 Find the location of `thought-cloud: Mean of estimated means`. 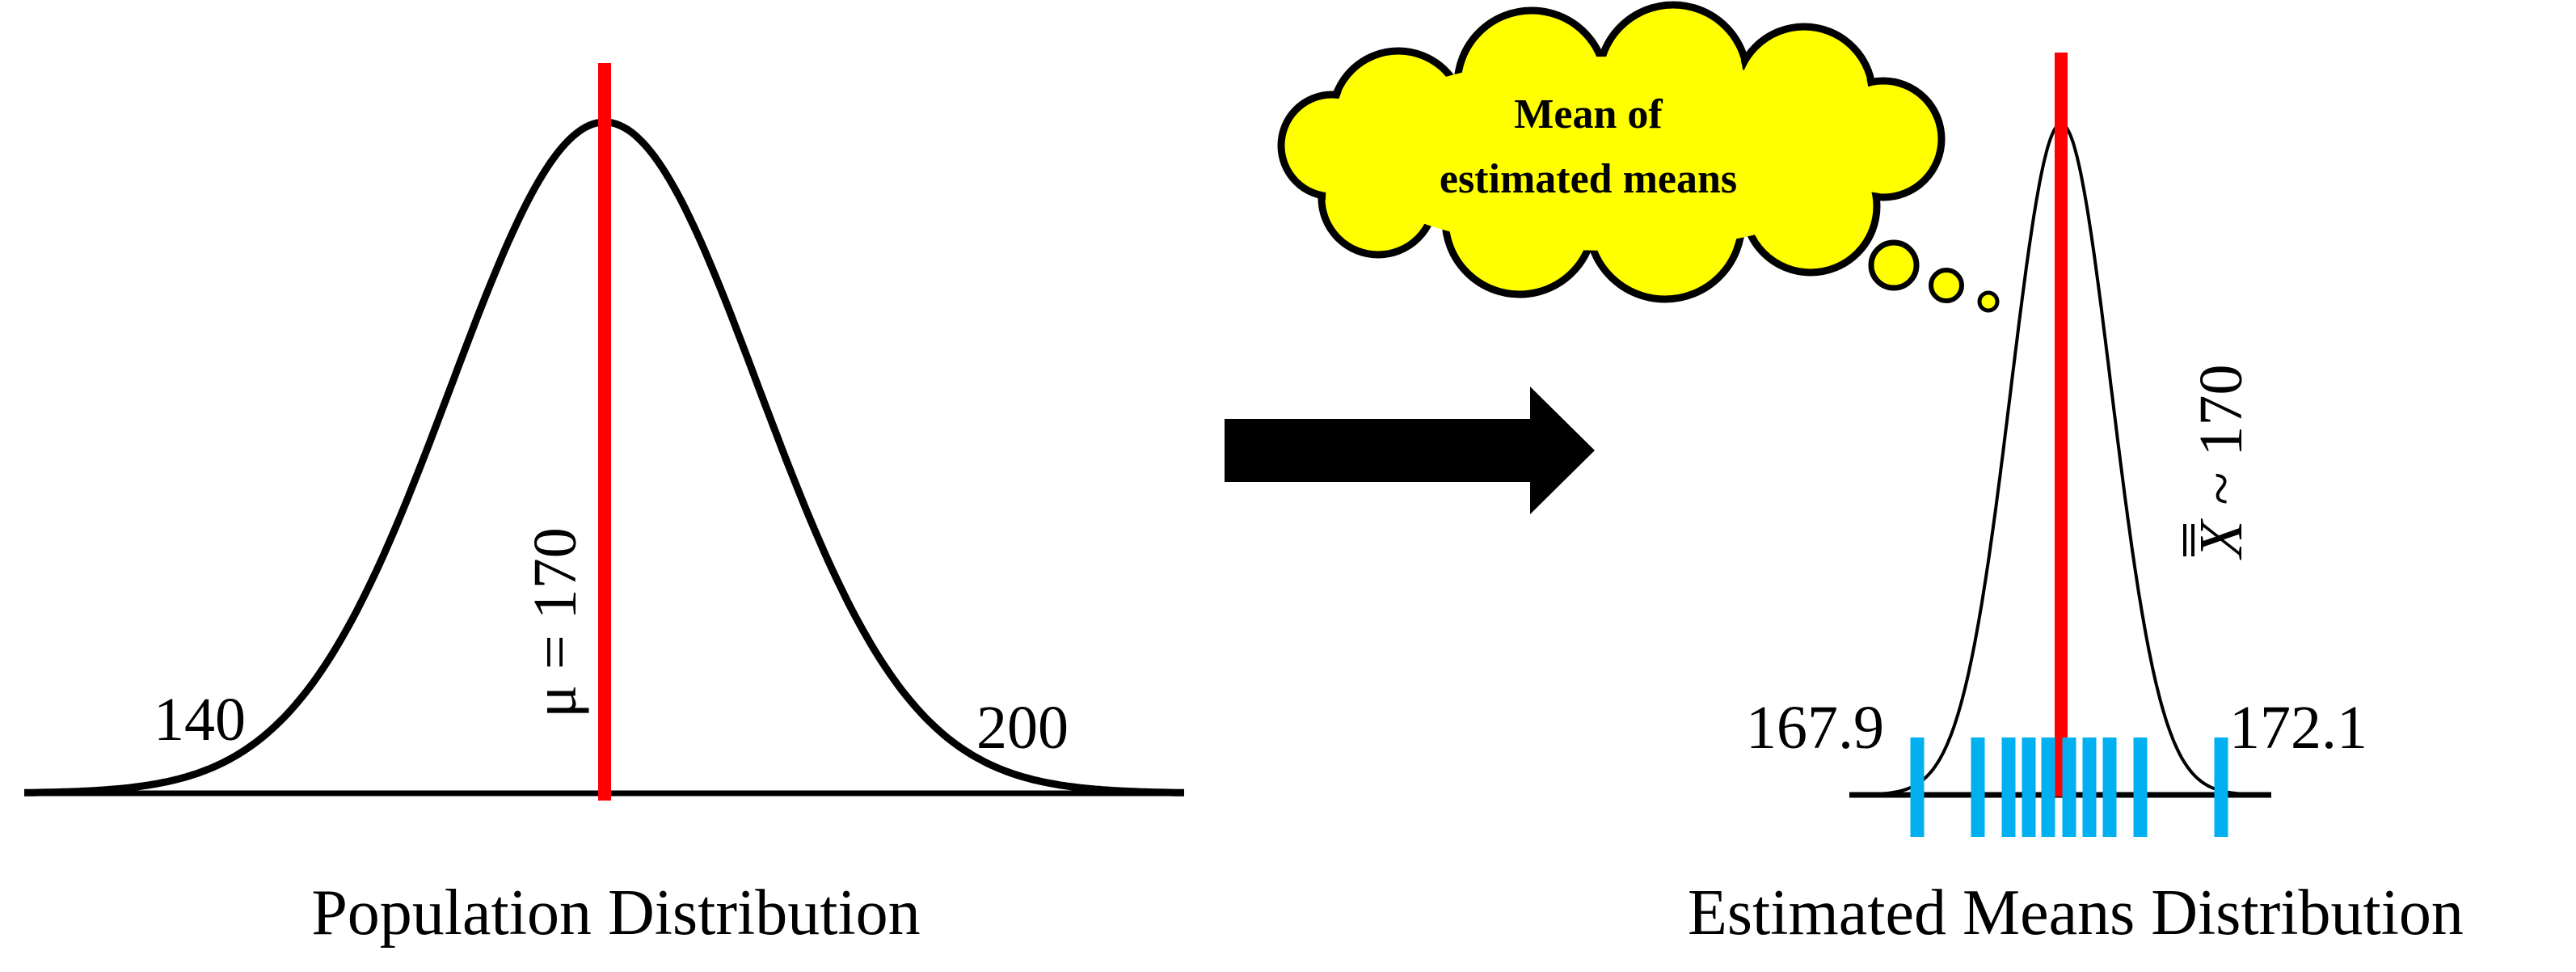

thought-cloud: Mean of estimated means is located at coordinates (1639, 157).